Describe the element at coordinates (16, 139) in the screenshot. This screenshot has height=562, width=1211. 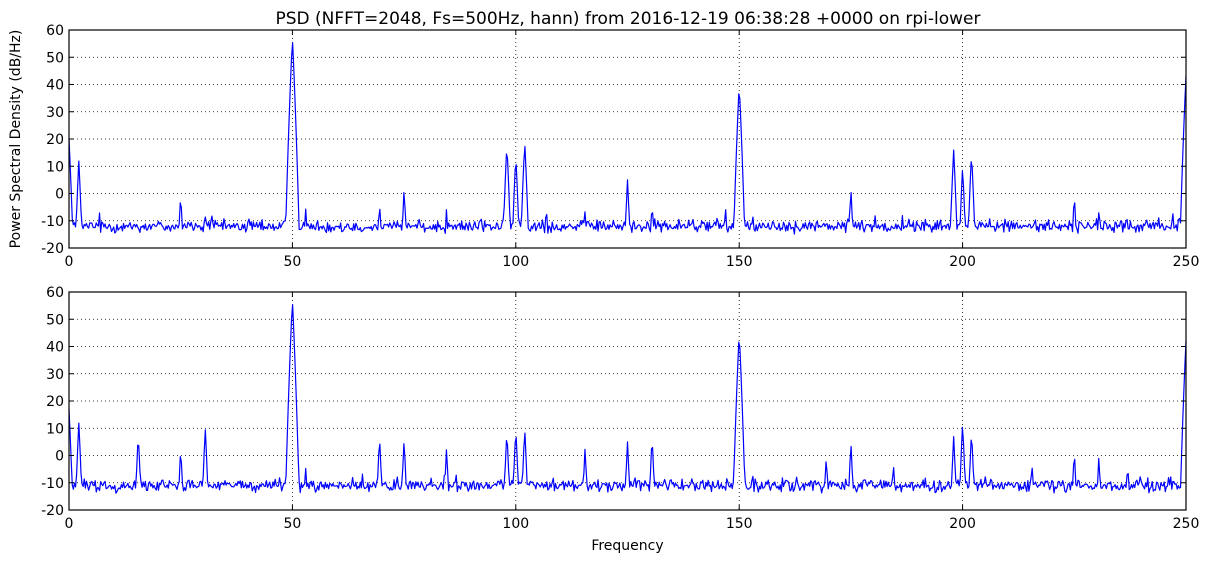
I see `y-axis-label: Power Spectral Density (dB/Hz)` at that location.